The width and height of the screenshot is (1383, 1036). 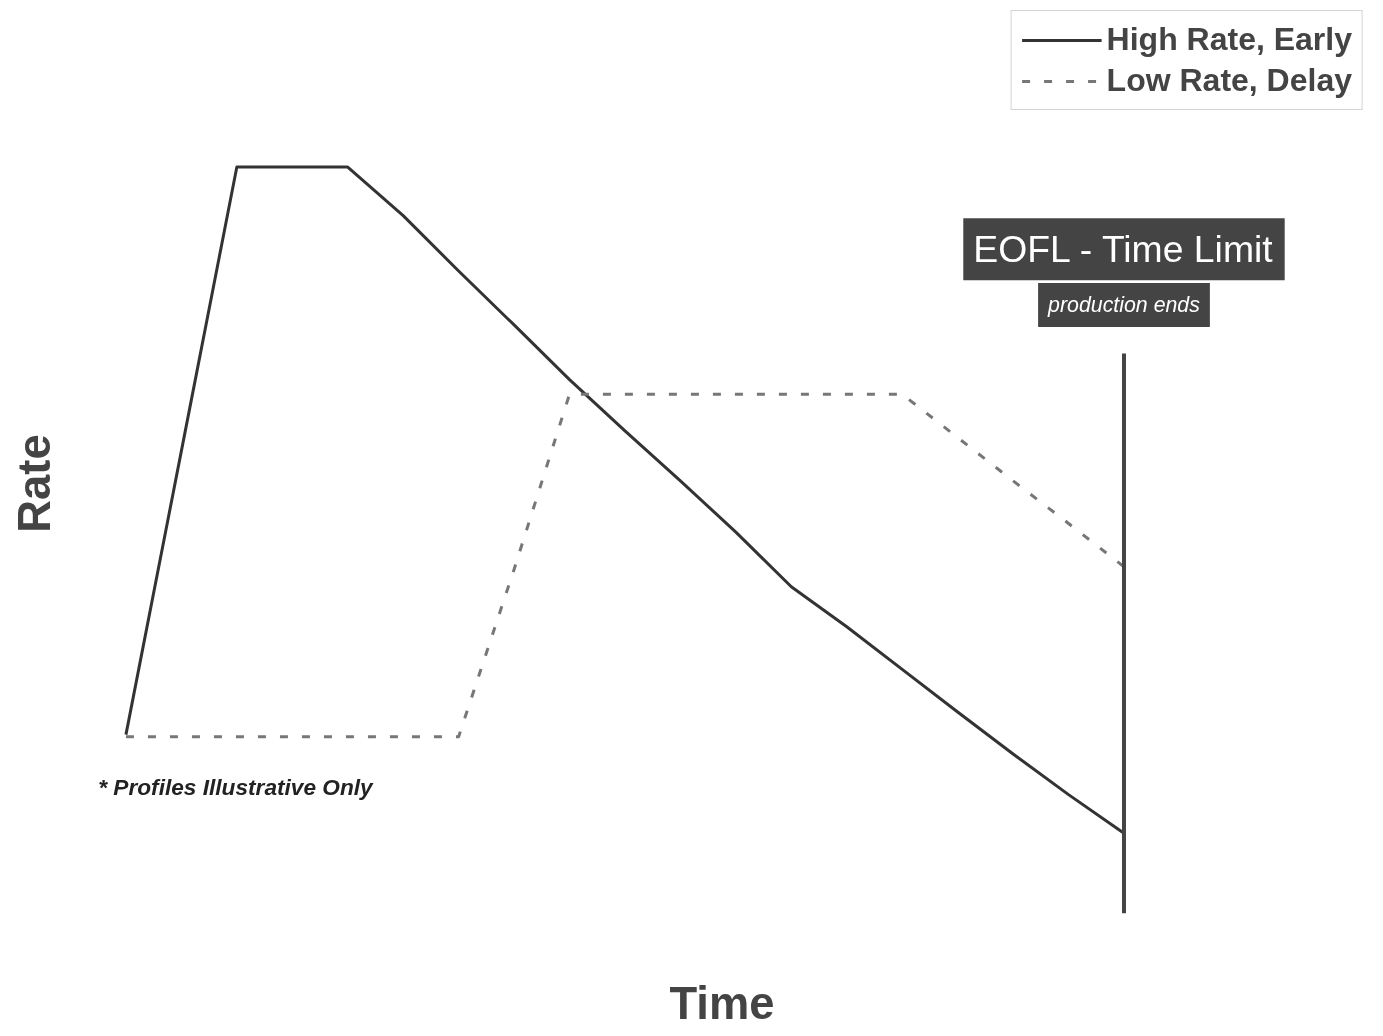 What do you see at coordinates (1229, 39) in the screenshot?
I see `legend-label: High Rate, Early` at bounding box center [1229, 39].